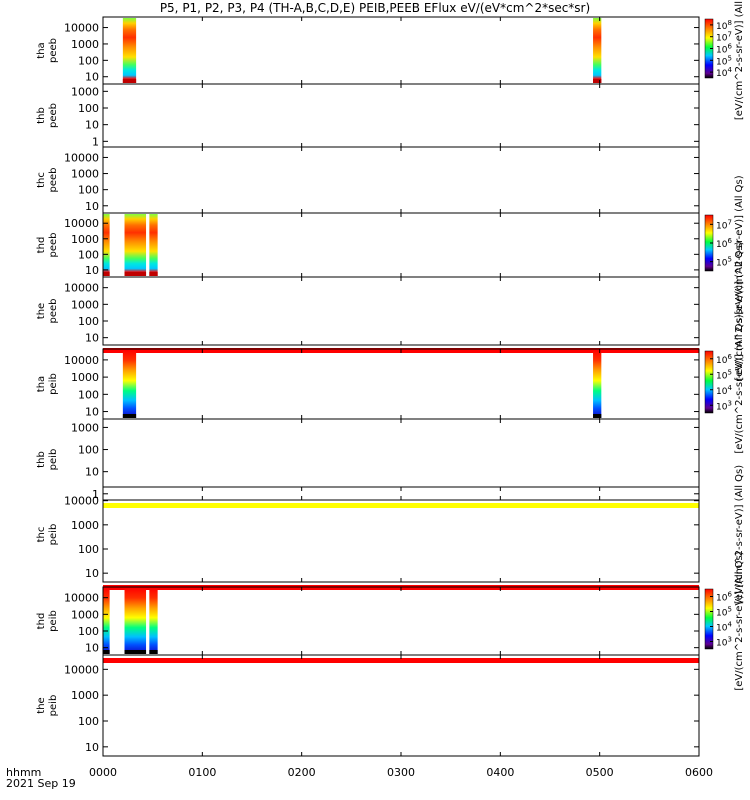  Describe the element at coordinates (302, 772) in the screenshot. I see `x-tick-label: 0200` at that location.